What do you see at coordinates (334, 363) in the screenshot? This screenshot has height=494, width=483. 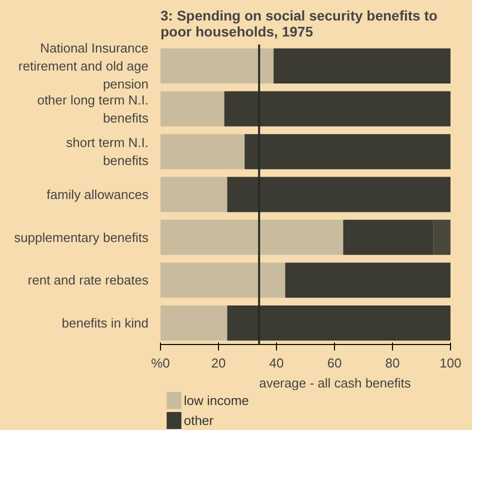 I see `x-tick-label: 60` at bounding box center [334, 363].